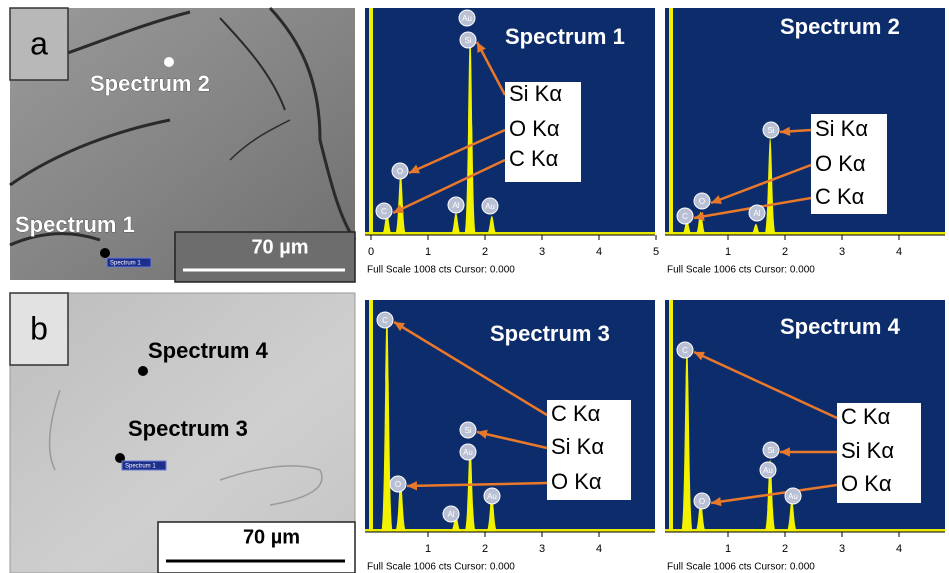 The height and width of the screenshot is (573, 949). I want to click on surface-features, so click(185, 447).